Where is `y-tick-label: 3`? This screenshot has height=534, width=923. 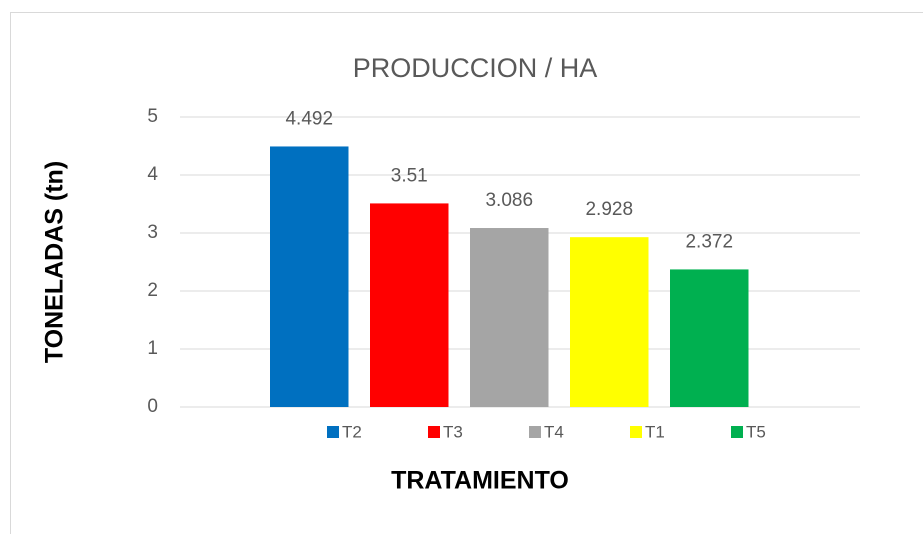 y-tick-label: 3 is located at coordinates (152, 232).